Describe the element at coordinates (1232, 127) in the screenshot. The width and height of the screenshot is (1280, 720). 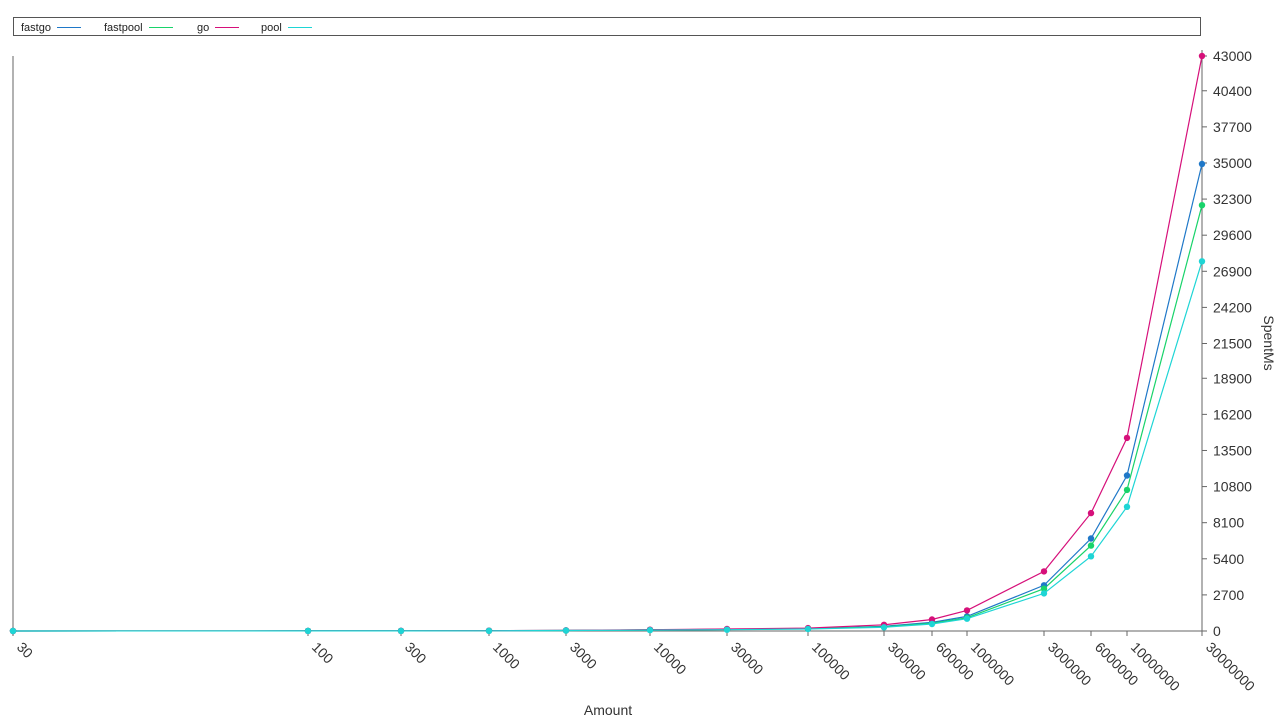
I see `y-tick-label: 37700` at that location.